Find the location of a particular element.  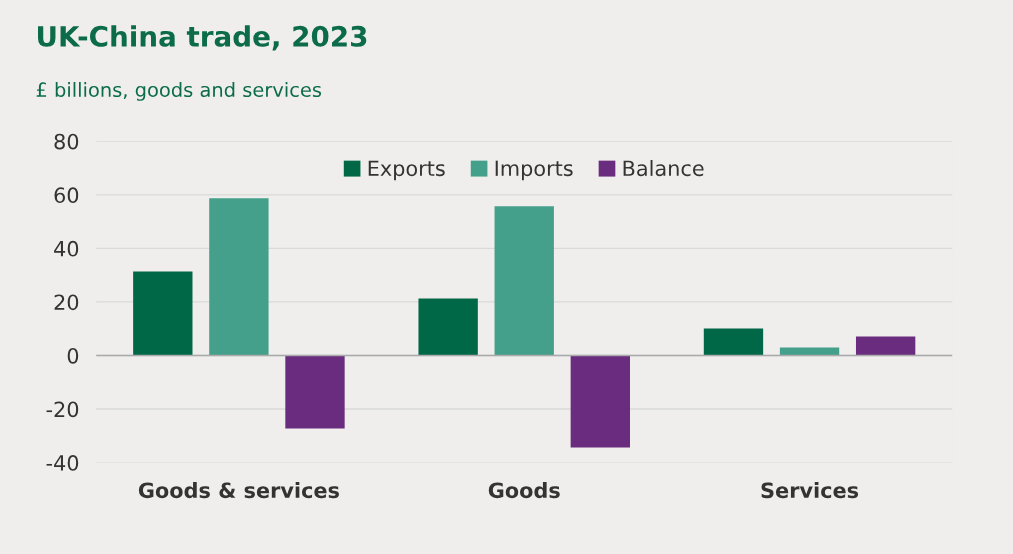

legend-label: Exports is located at coordinates (406, 170).